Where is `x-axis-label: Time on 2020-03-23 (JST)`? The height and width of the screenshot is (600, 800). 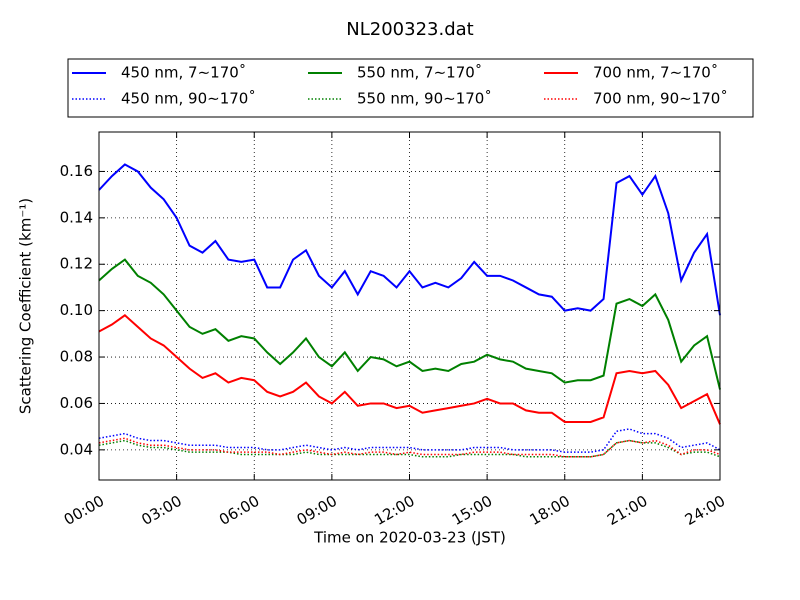
x-axis-label: Time on 2020-03-23 (JST) is located at coordinates (409, 538).